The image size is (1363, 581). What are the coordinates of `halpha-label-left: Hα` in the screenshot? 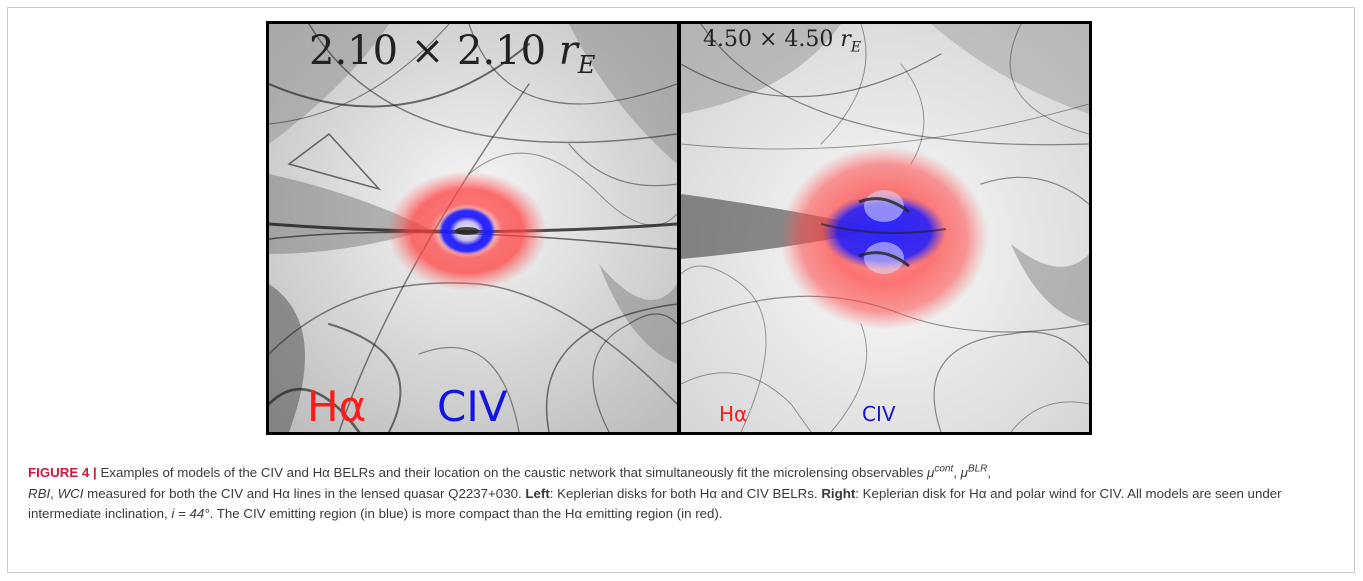 It's located at (337, 406).